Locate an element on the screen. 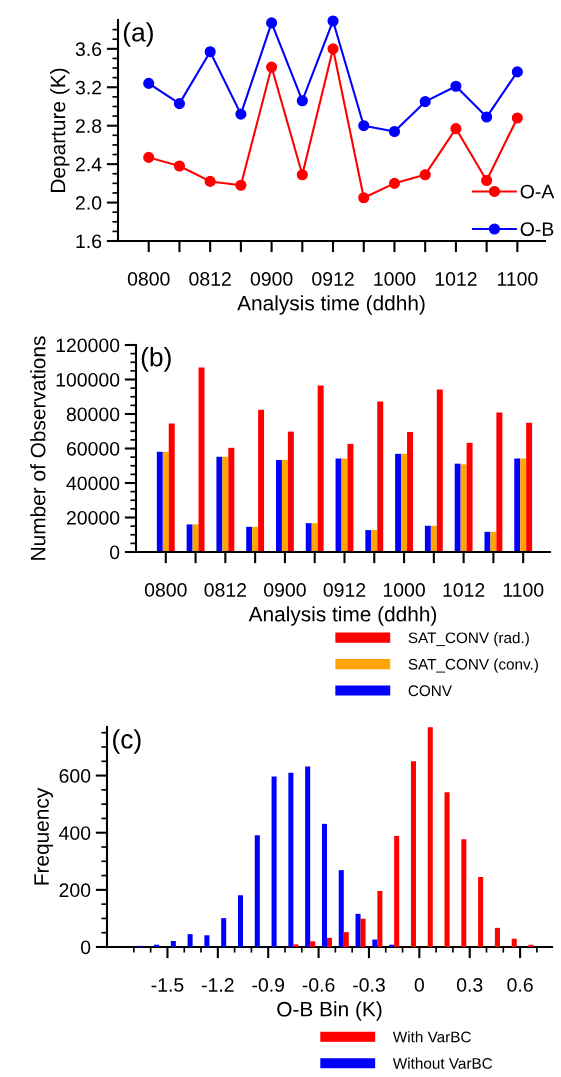 The image size is (561, 1077). x-tick-label: -0.3 is located at coordinates (369, 985).